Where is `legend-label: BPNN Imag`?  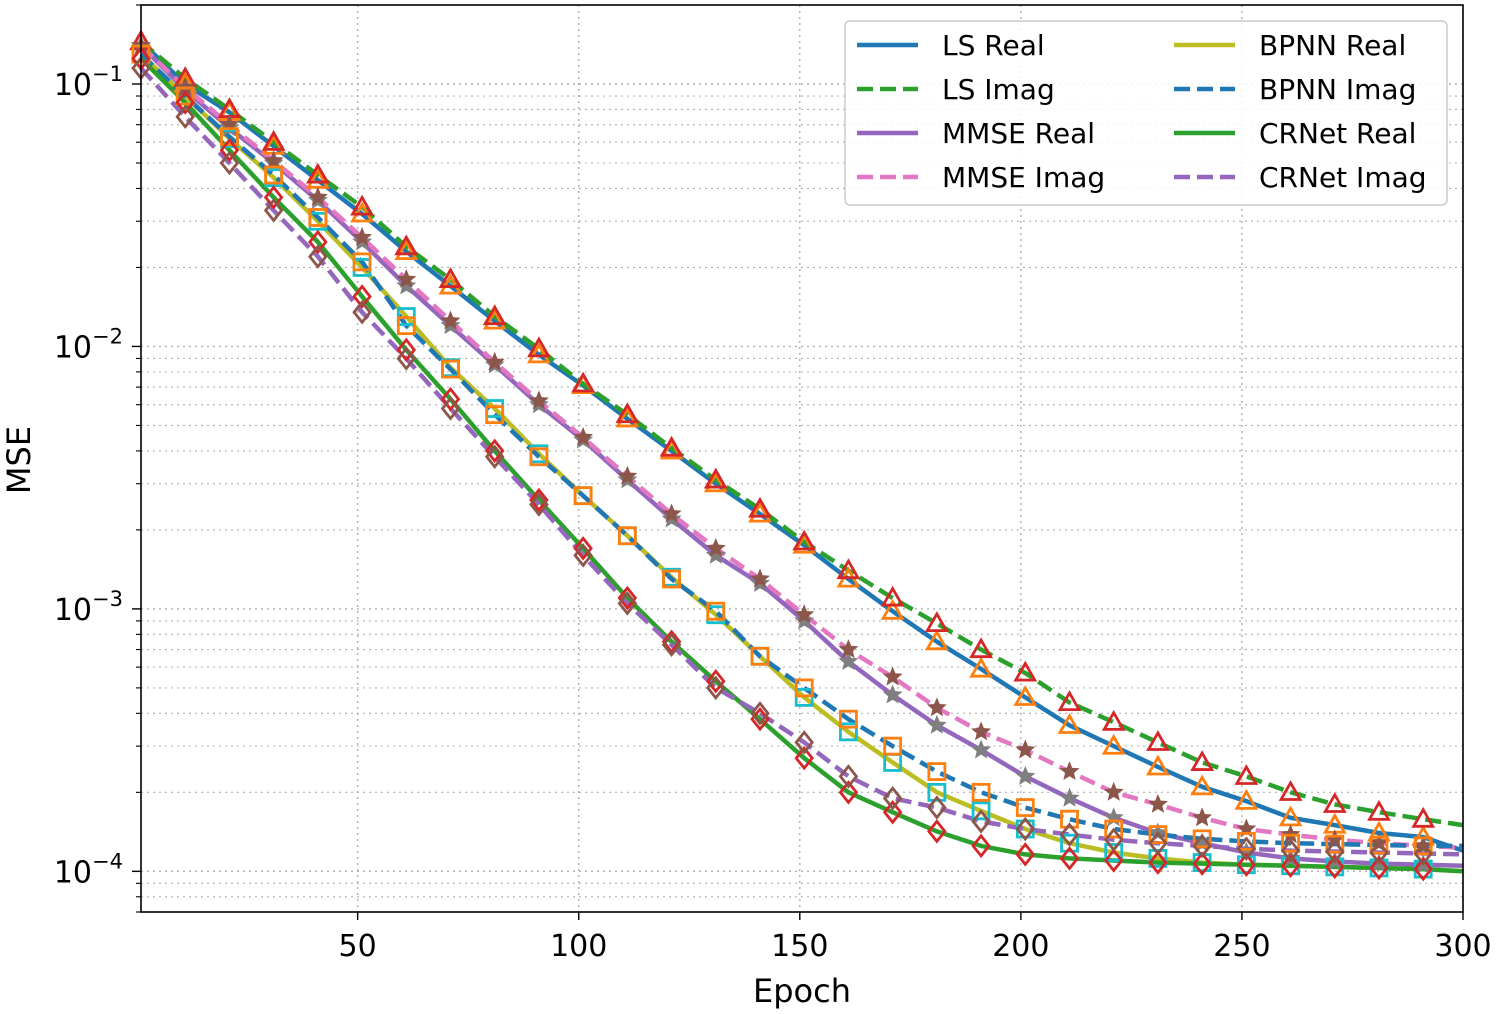
legend-label: BPNN Imag is located at coordinates (1337, 89).